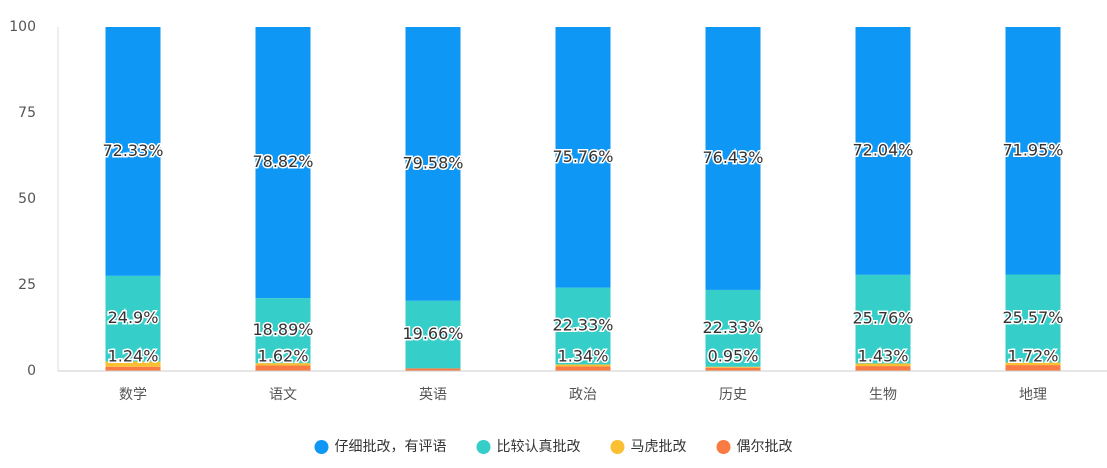 This screenshot has height=468, width=1107. I want to click on legend-item: 比较认真批改, so click(528, 447).